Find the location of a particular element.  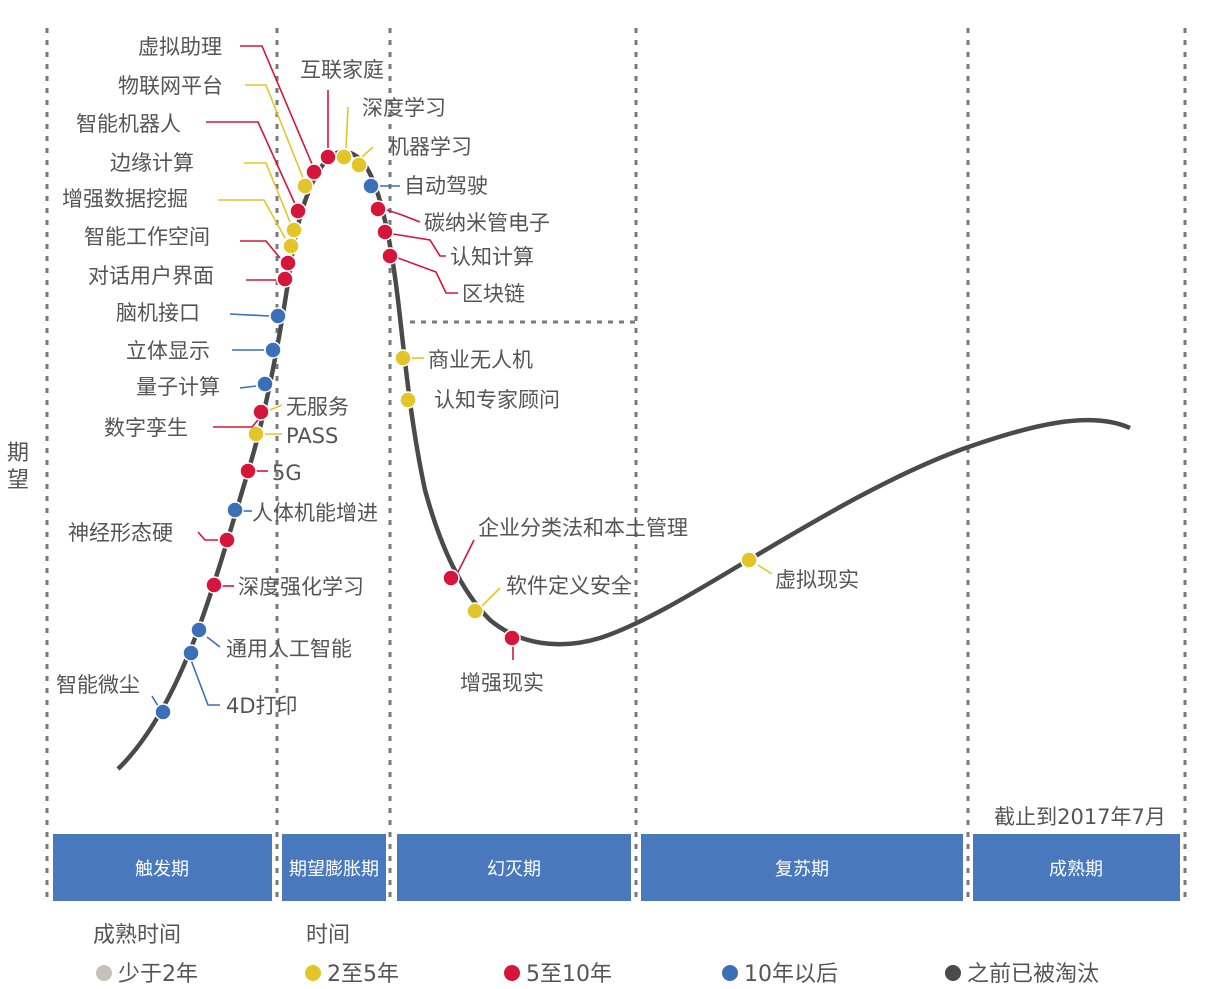

technology-label: 无服务 is located at coordinates (317, 407).